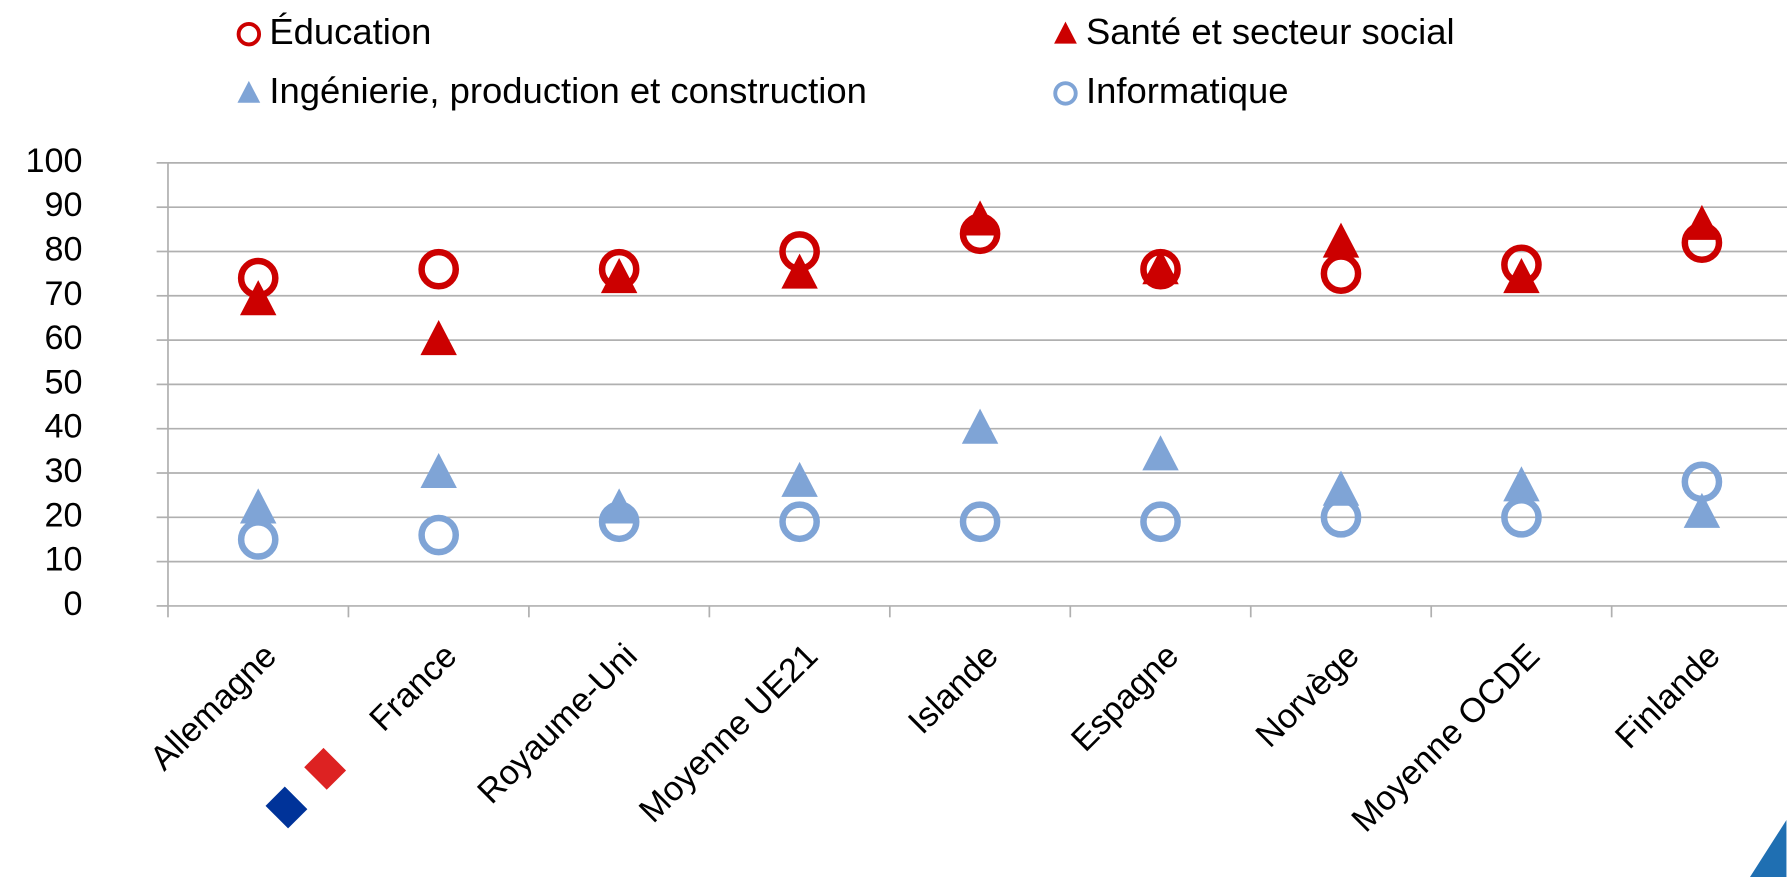  What do you see at coordinates (64, 338) in the screenshot?
I see `y-tick-label: 60` at bounding box center [64, 338].